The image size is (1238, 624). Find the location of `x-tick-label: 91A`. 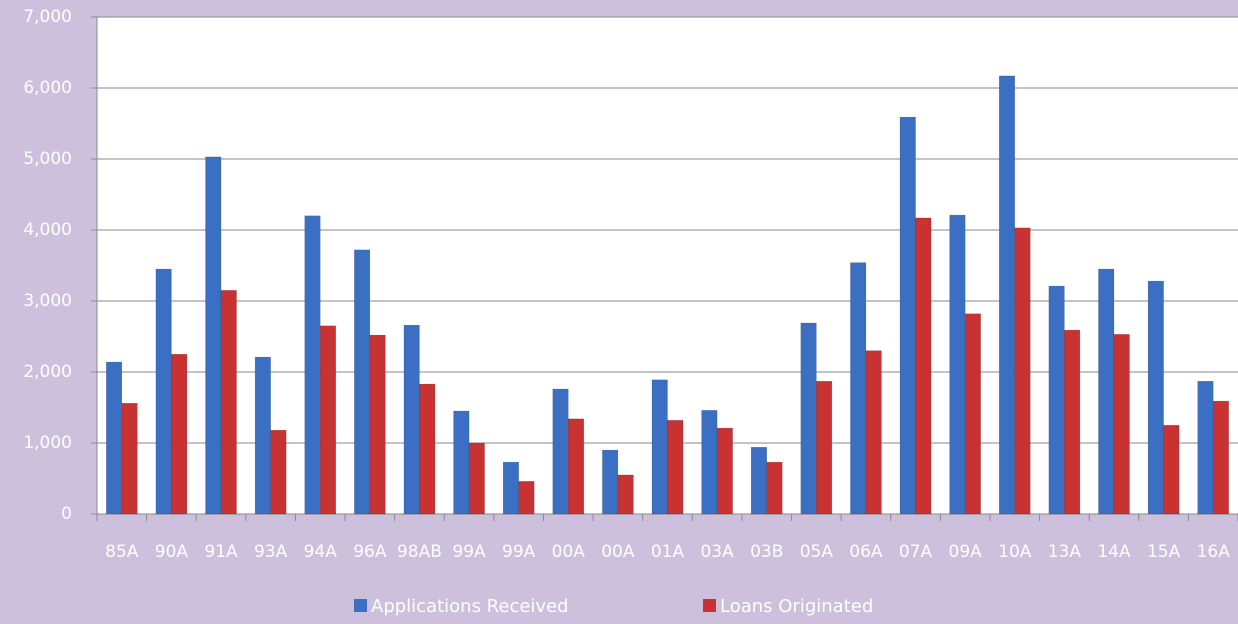

x-tick-label: 91A is located at coordinates (221, 552).